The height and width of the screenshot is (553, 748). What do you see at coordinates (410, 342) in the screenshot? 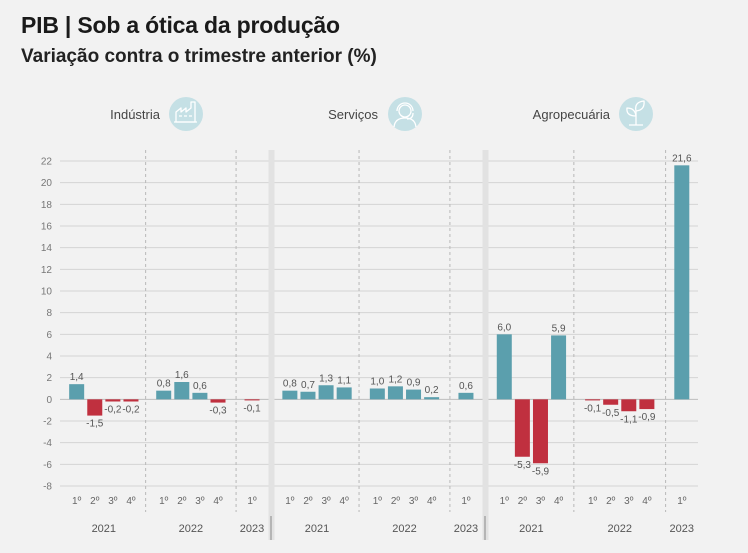
I see `year-group-2022: 1,0 1º 1,2 2º 0,9 3º 0,2 4º 2022` at bounding box center [410, 342].